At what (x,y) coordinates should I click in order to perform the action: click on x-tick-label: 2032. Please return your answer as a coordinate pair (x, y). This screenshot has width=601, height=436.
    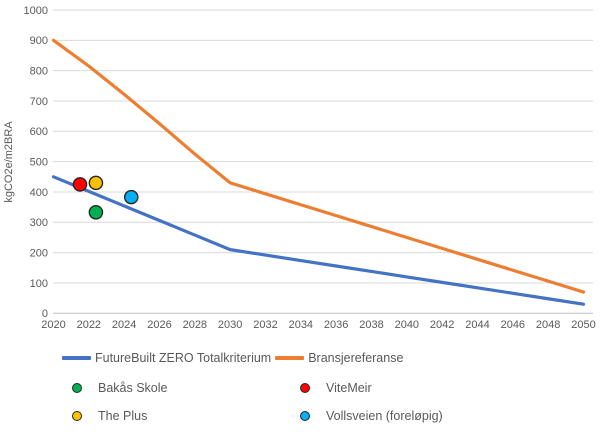
    Looking at the image, I should click on (265, 325).